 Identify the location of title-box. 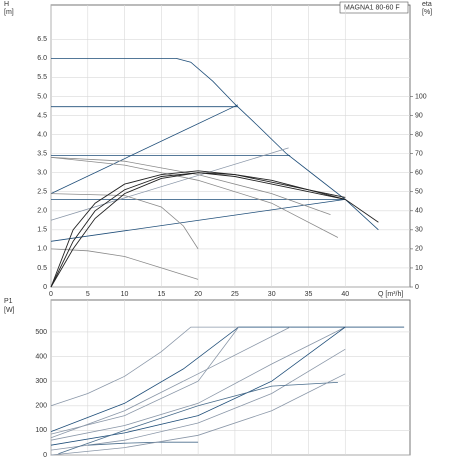
(374, 7).